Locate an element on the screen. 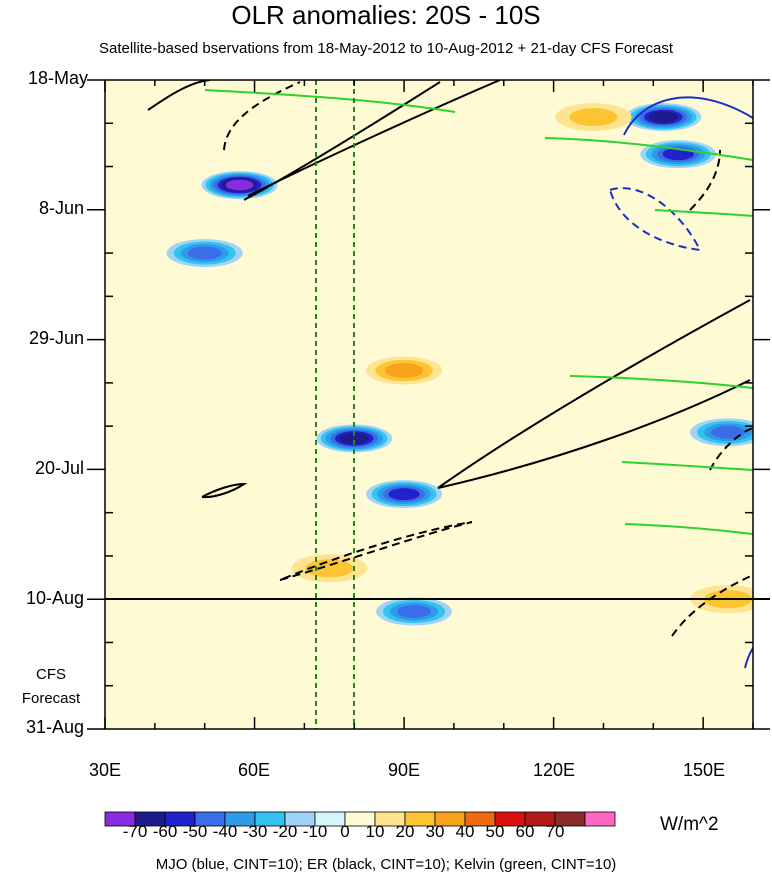 This screenshot has width=772, height=878. chart-title: OLR anomalies: 20S - 10S is located at coordinates (386, 15).